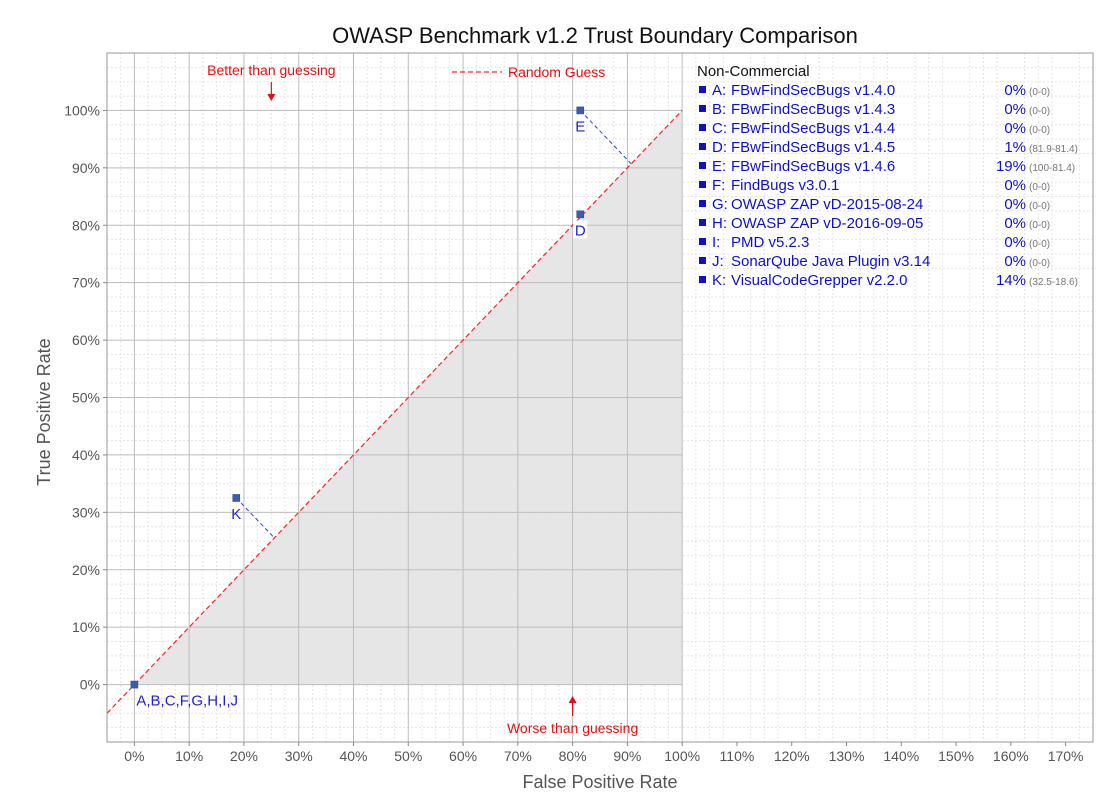 This screenshot has height=805, width=1120. Describe the element at coordinates (44, 411) in the screenshot. I see `y-axis-title: True Positive Rate` at that location.